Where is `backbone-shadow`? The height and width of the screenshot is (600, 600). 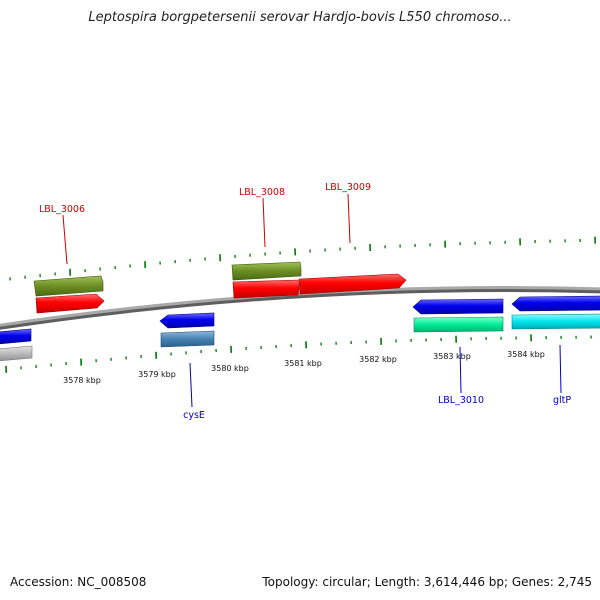 backbone-shadow is located at coordinates (300, 308).